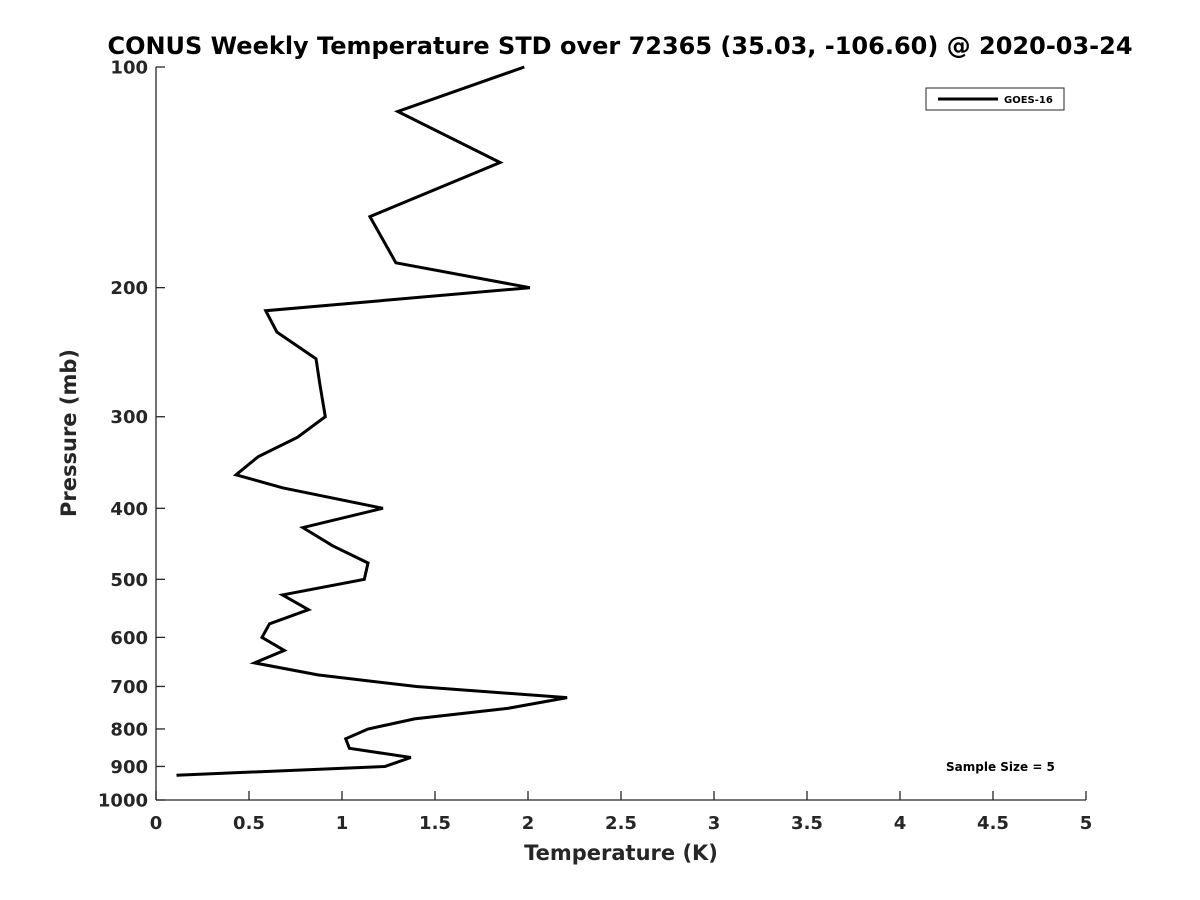  What do you see at coordinates (129, 580) in the screenshot?
I see `y-tick-label: 500` at bounding box center [129, 580].